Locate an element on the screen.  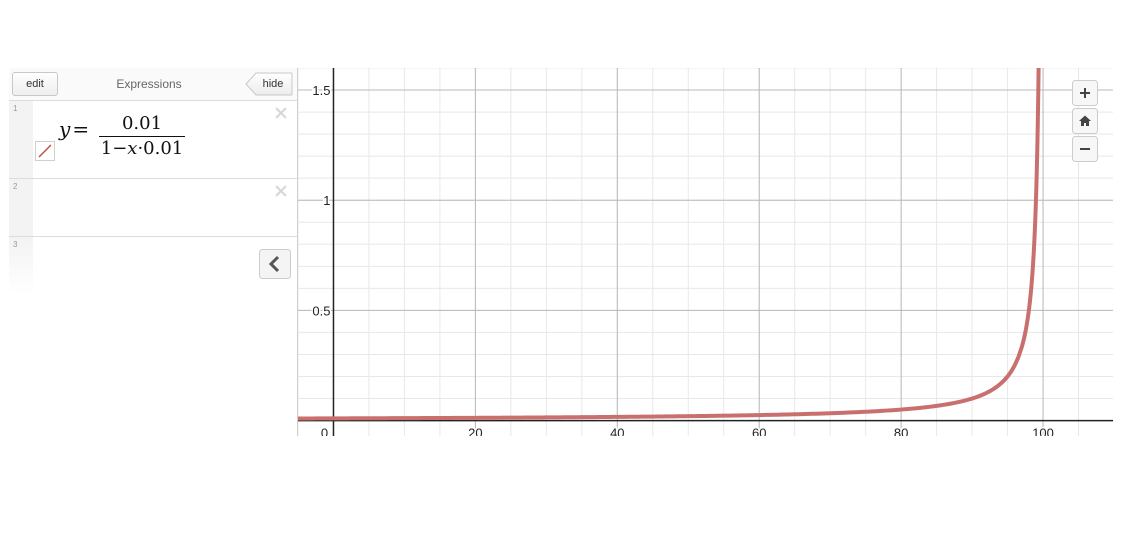
panel-title: Expressions is located at coordinates (149, 84).